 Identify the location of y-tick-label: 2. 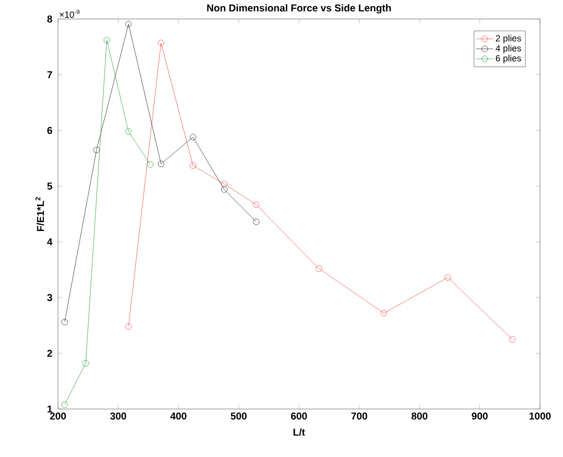
(49, 353).